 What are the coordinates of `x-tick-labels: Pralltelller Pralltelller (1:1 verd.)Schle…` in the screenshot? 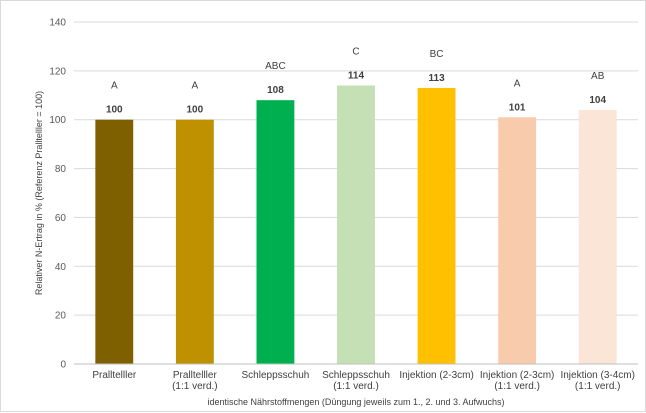 It's located at (363, 381).